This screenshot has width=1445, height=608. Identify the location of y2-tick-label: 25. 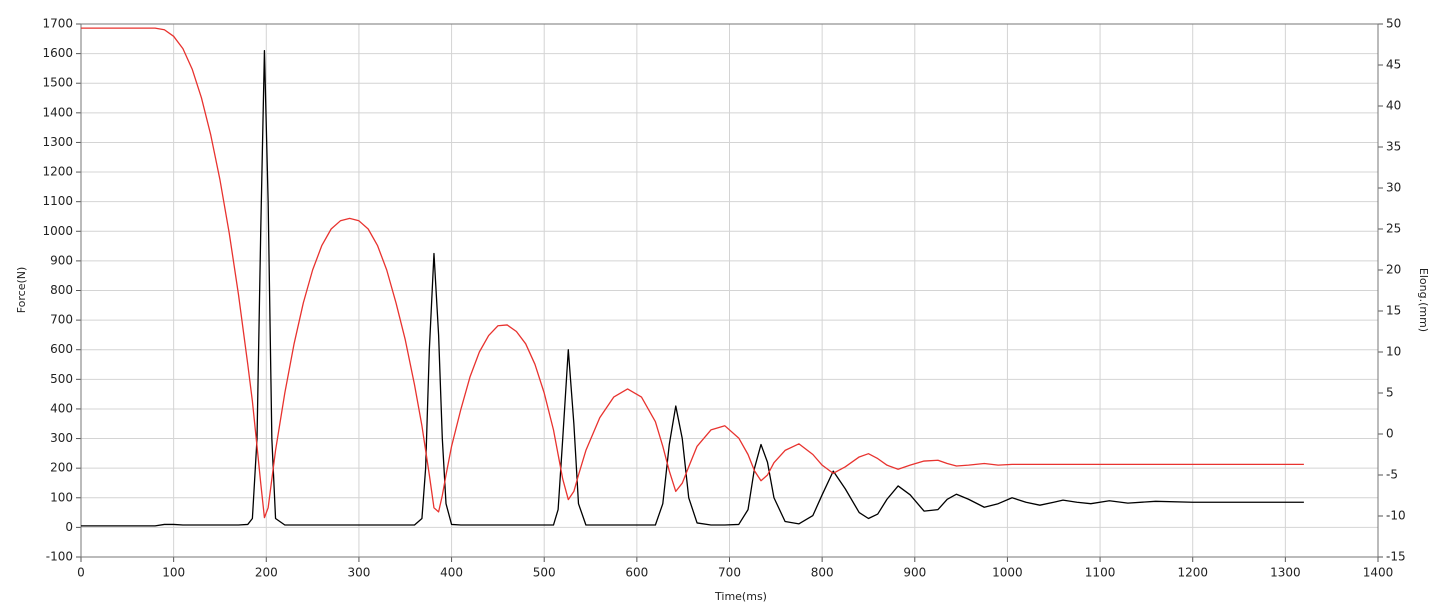
(1393, 229).